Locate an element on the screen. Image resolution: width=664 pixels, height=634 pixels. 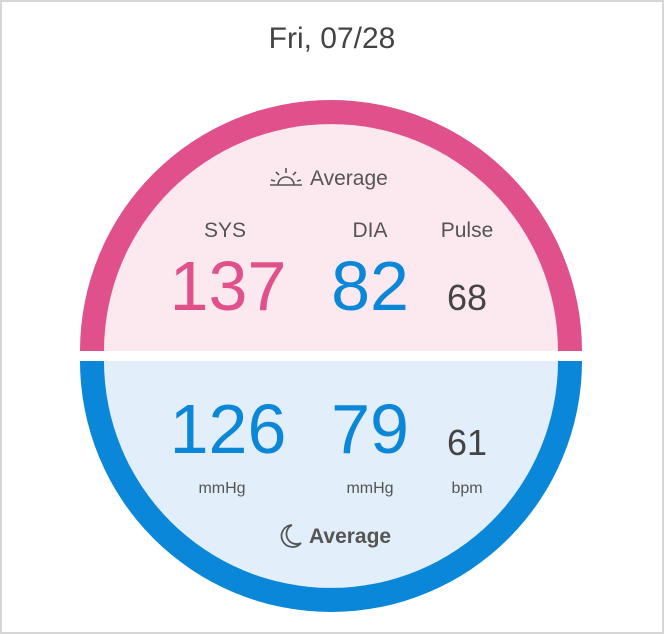
moon-icon is located at coordinates (291, 536).